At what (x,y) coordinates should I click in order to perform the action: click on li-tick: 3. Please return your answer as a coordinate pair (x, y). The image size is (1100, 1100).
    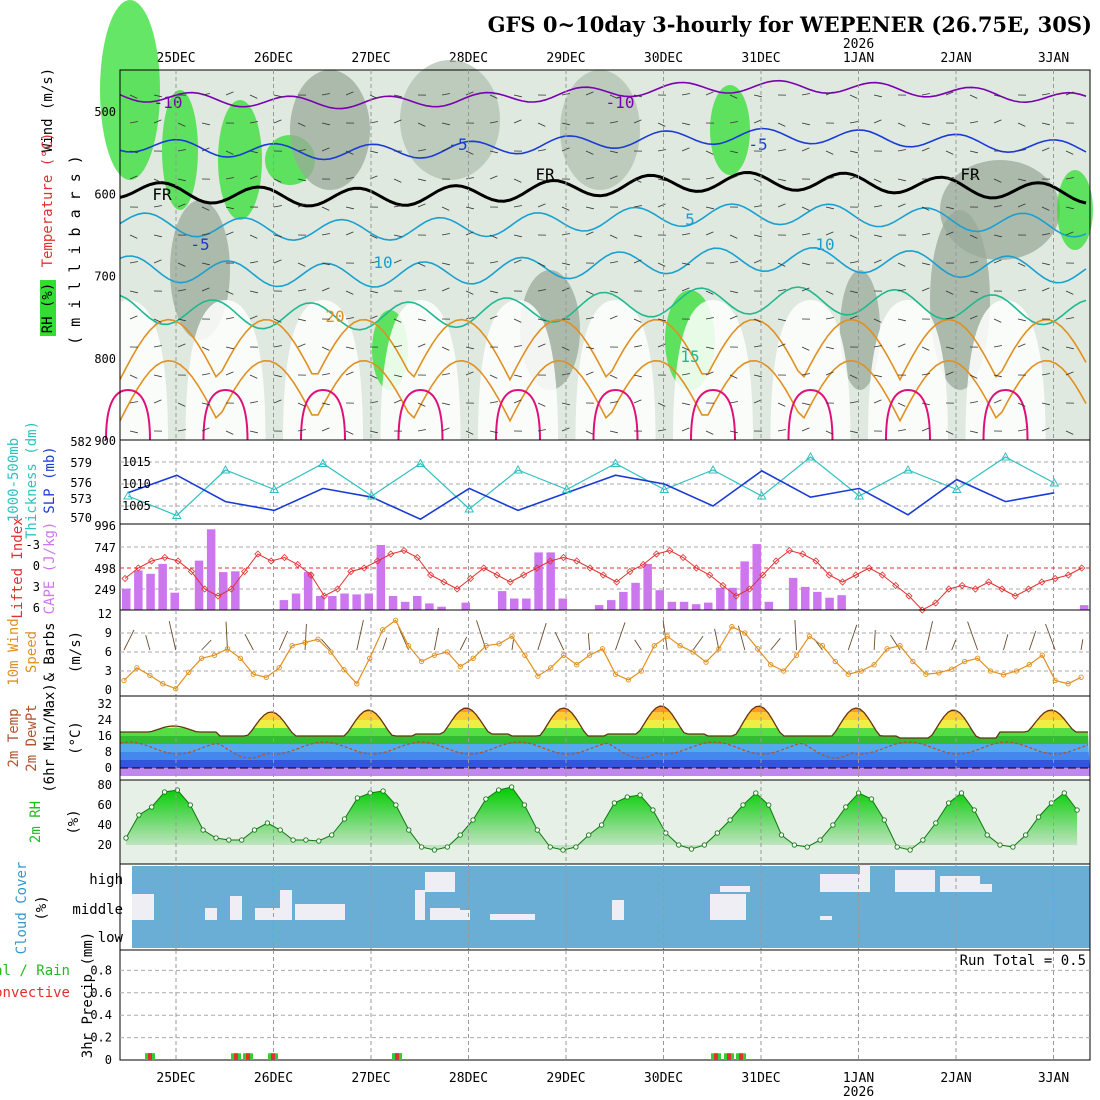
    Looking at the image, I should click on (36, 587).